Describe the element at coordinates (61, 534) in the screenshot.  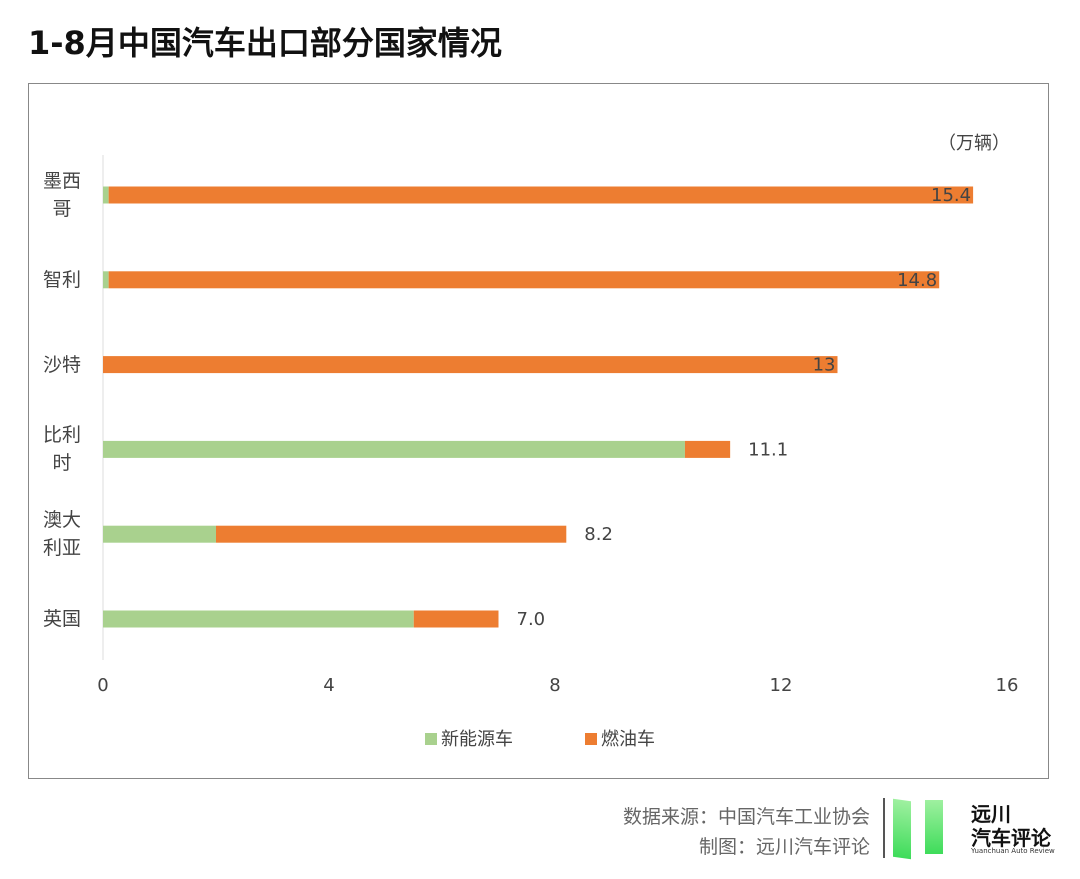
I see `y-tick-label: 澳大利亚` at that location.